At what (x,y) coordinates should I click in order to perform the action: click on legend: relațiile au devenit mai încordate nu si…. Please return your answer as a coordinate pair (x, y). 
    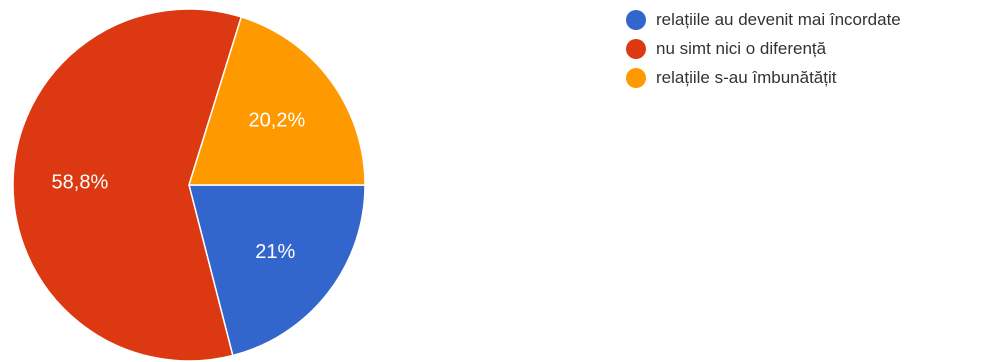
    Looking at the image, I should click on (763, 50).